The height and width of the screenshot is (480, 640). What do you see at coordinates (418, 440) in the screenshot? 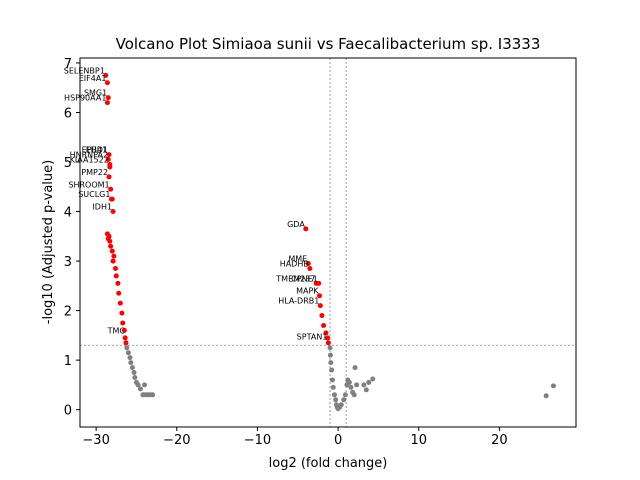
I see `x-tick-label-4: 10` at bounding box center [418, 440].